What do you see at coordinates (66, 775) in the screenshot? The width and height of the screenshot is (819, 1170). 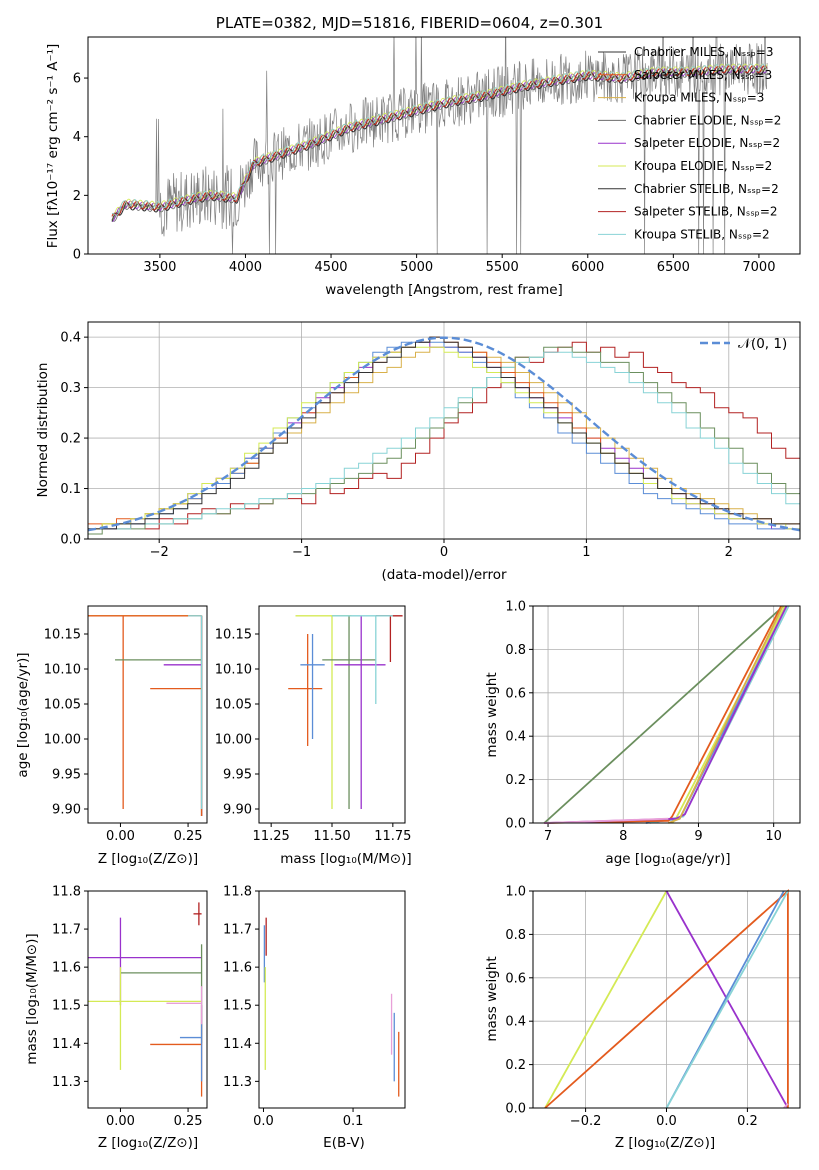 I see `age_vs_Z-ytick-label: 9.95` at bounding box center [66, 775].